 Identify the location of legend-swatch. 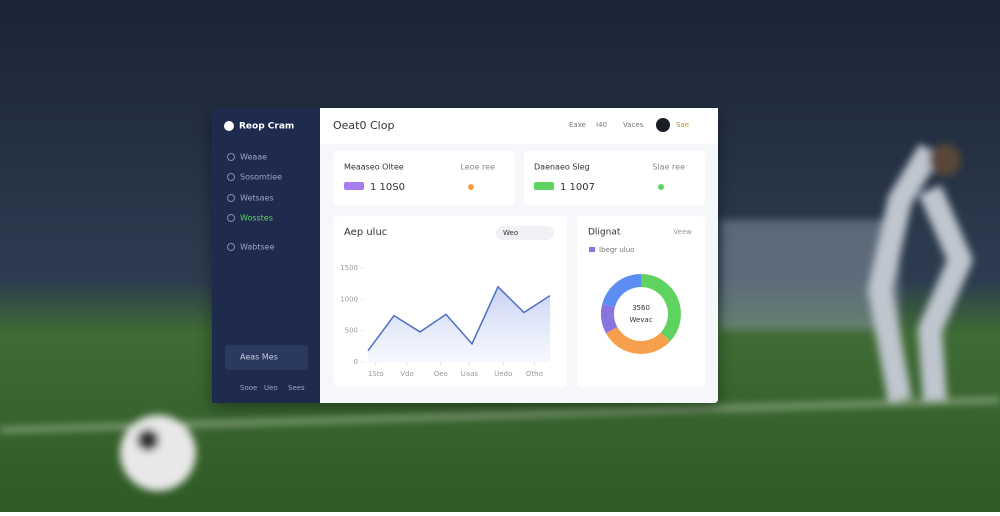
(592, 249).